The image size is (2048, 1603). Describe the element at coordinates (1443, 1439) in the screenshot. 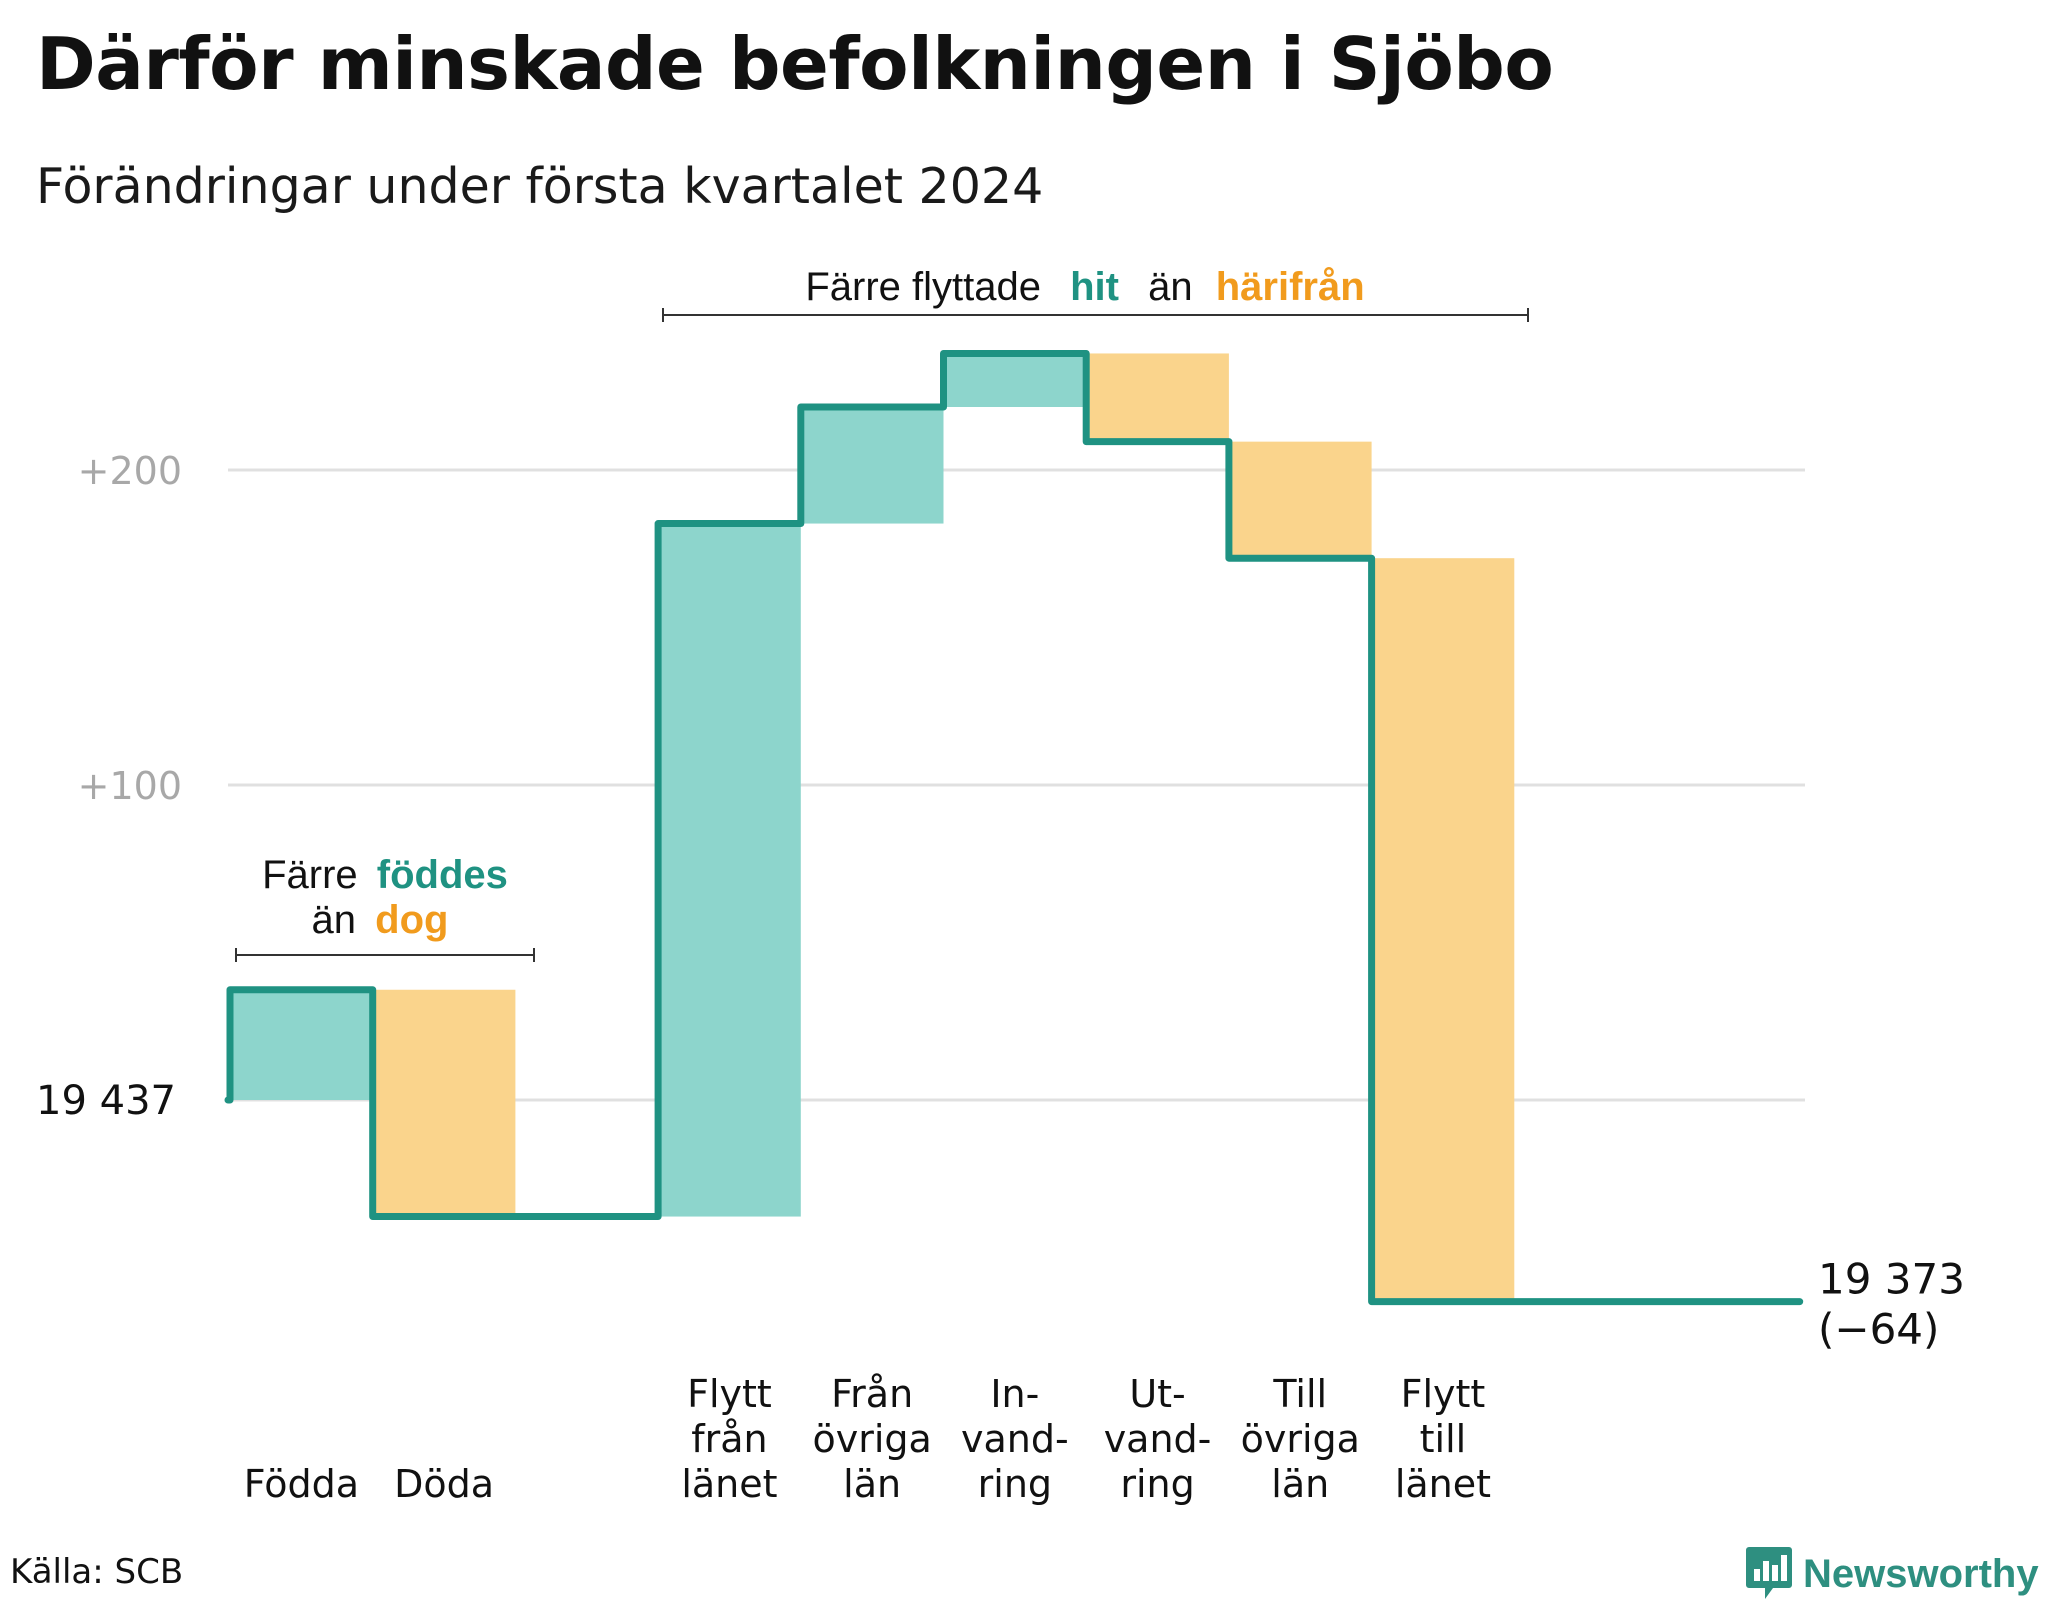

I see `x-category-label: till` at that location.